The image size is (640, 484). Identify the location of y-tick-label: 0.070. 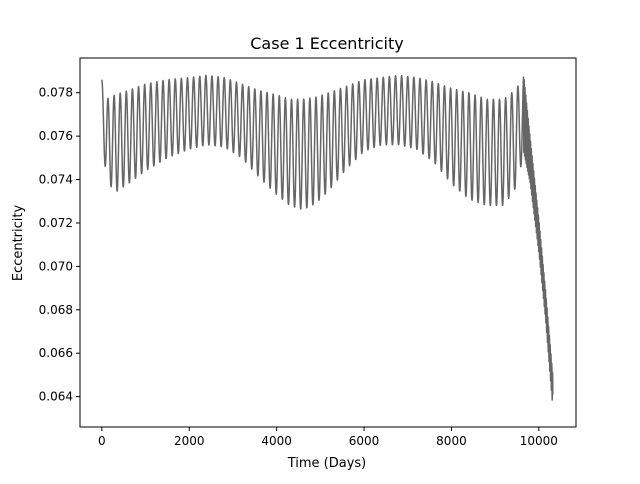
(56, 266).